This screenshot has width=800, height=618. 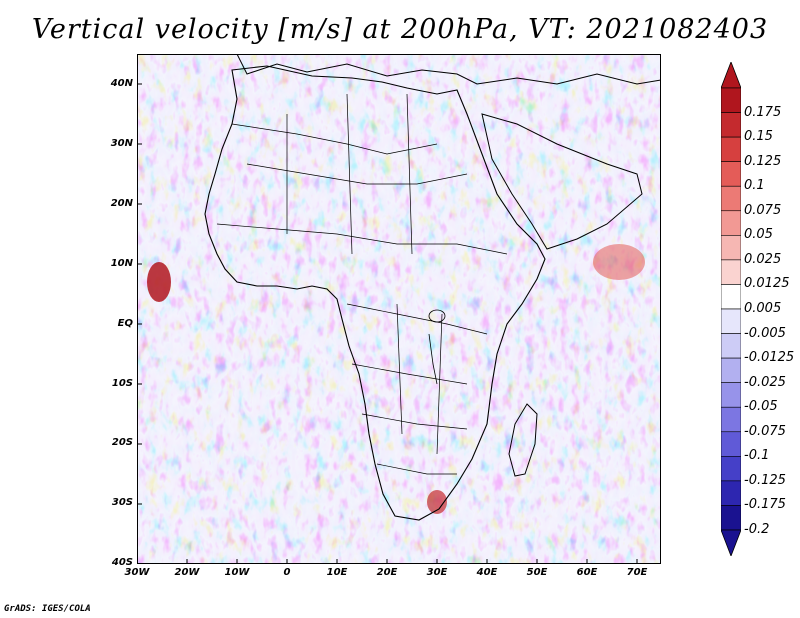 I want to click on lat-label-10s: 10S, so click(x=122, y=383).